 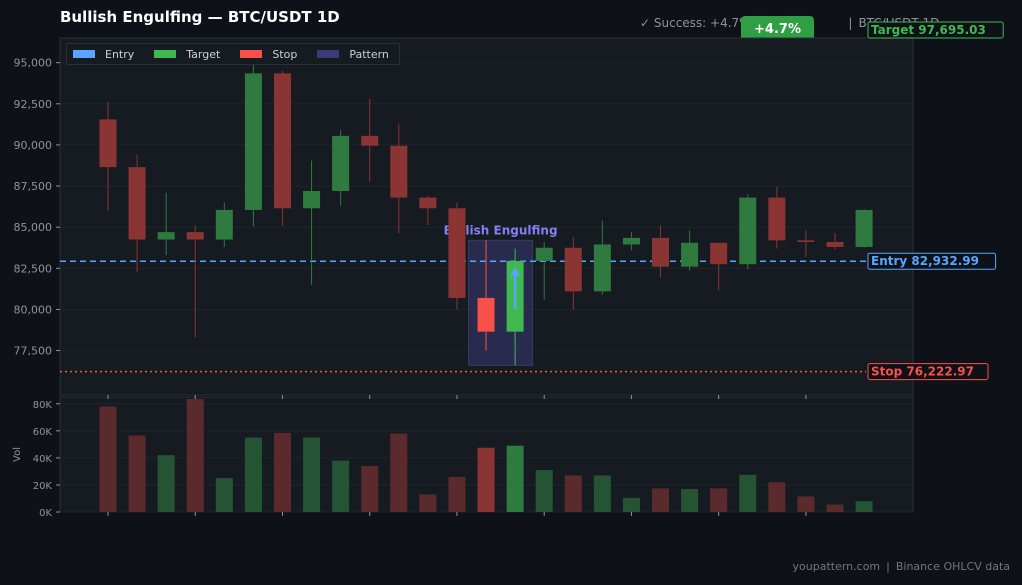 I want to click on legend-swatch-entry, so click(x=84, y=54).